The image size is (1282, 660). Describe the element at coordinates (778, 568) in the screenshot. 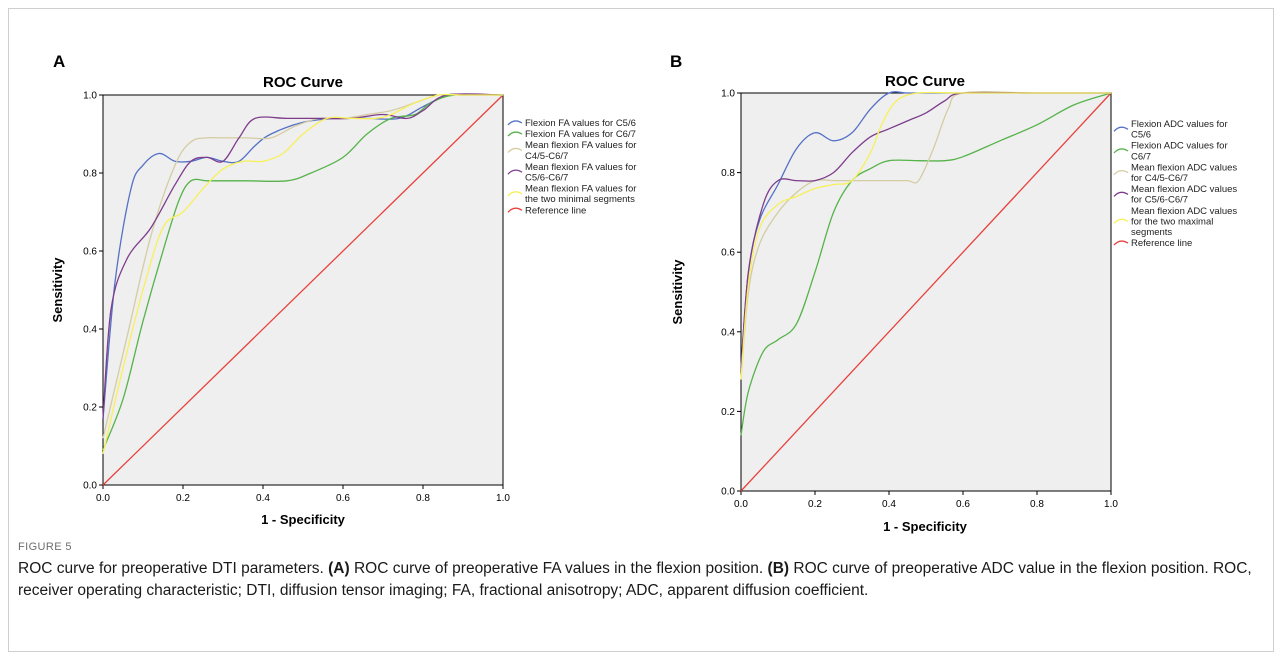

I see `caption-b-marker: (B)` at that location.